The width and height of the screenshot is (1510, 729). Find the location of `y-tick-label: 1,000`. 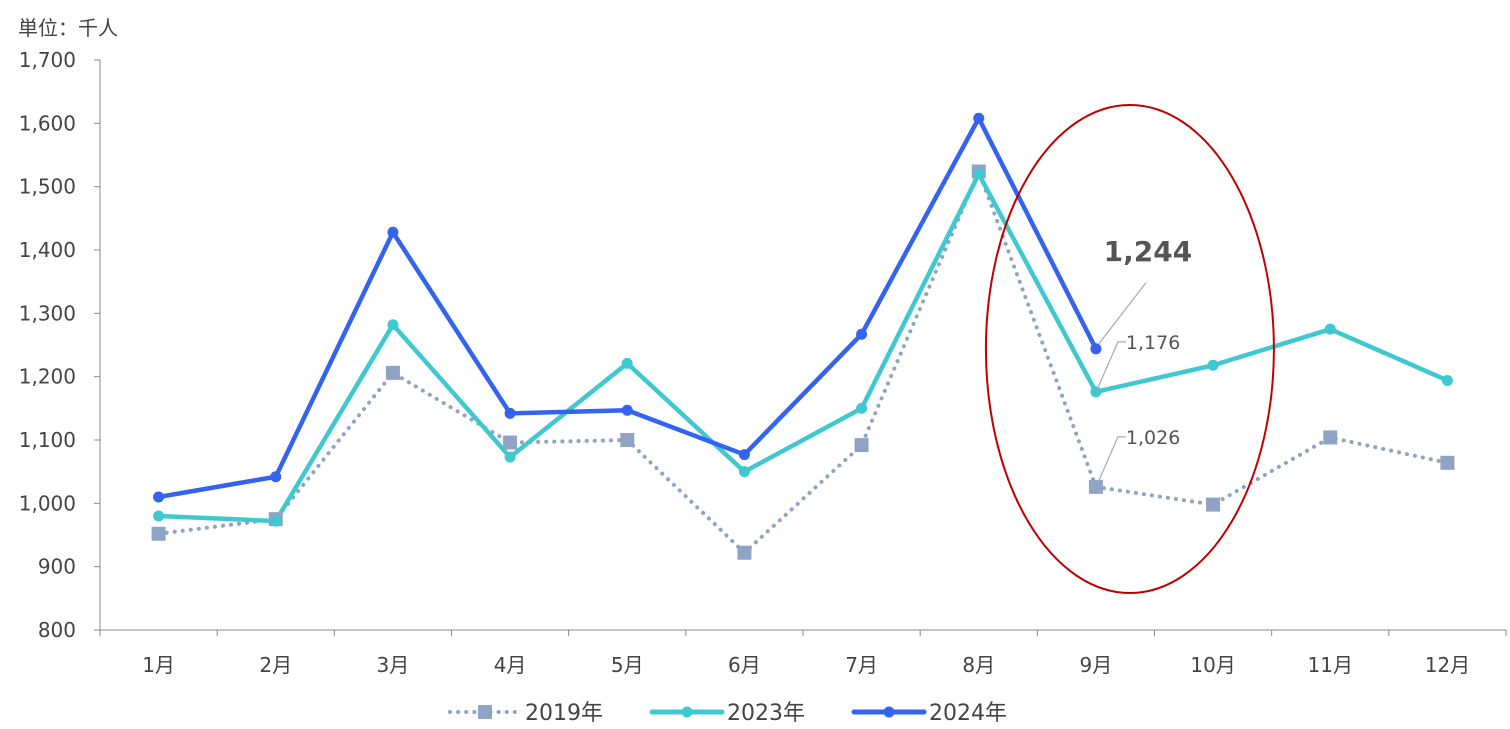

y-tick-label: 1,000 is located at coordinates (47, 503).